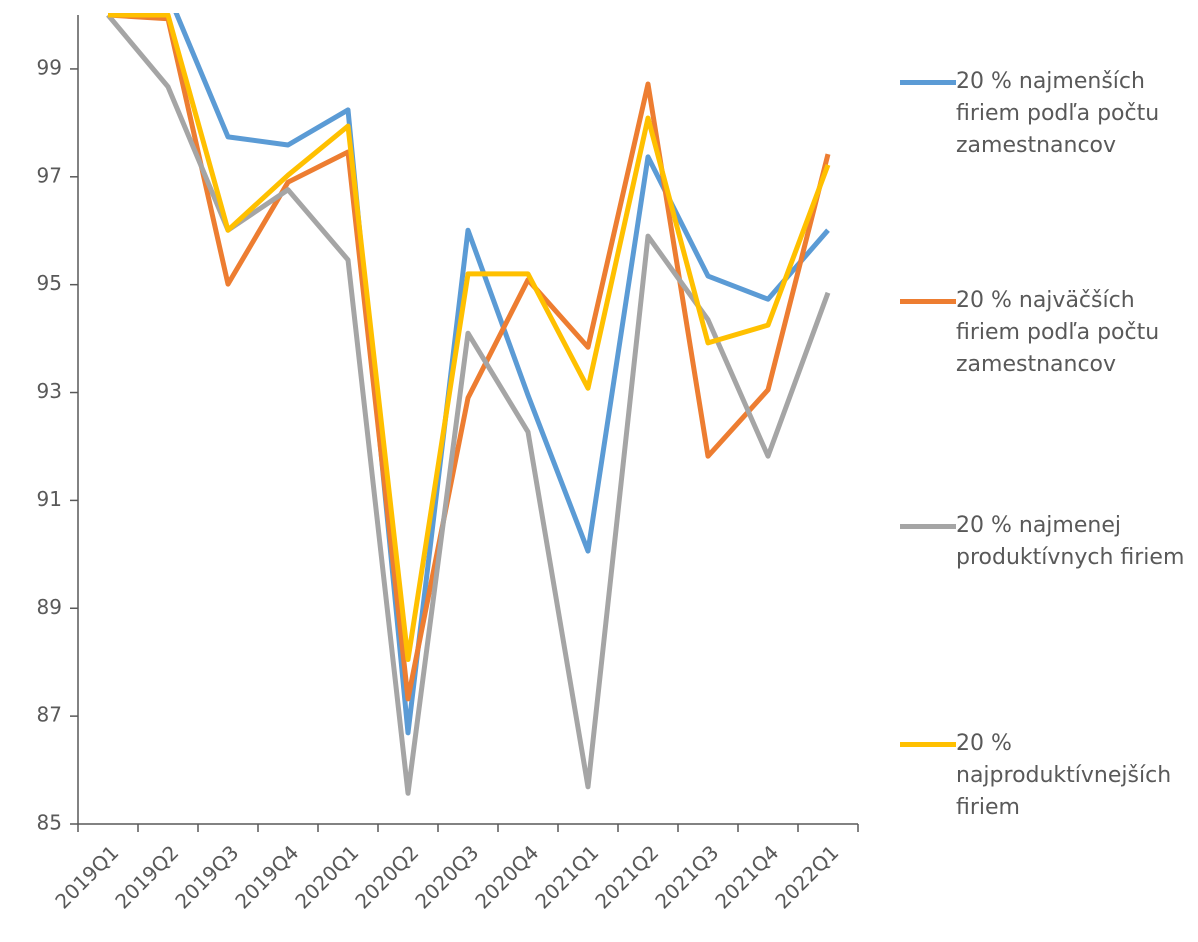 The width and height of the screenshot is (1198, 942). I want to click on x-tick-label: 2021Q3, so click(686, 876).